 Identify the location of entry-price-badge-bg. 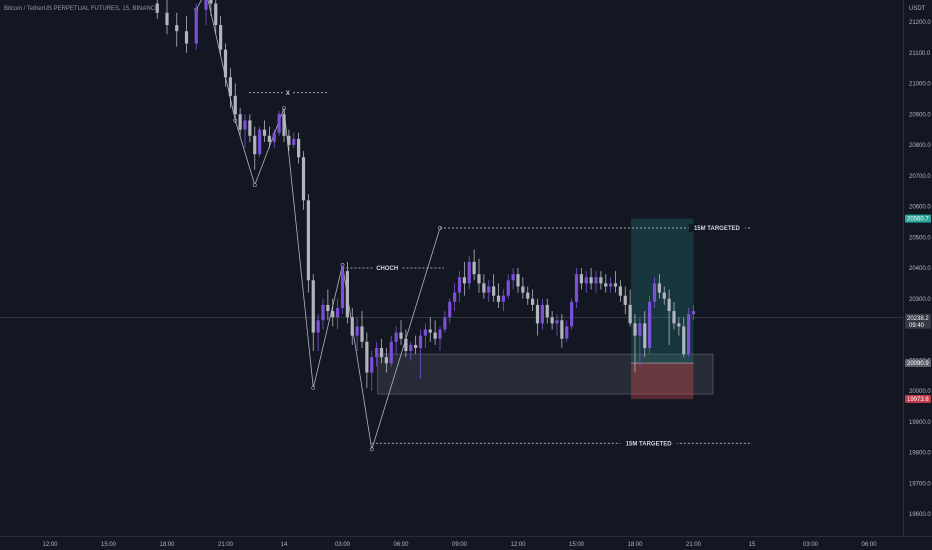
(918, 363).